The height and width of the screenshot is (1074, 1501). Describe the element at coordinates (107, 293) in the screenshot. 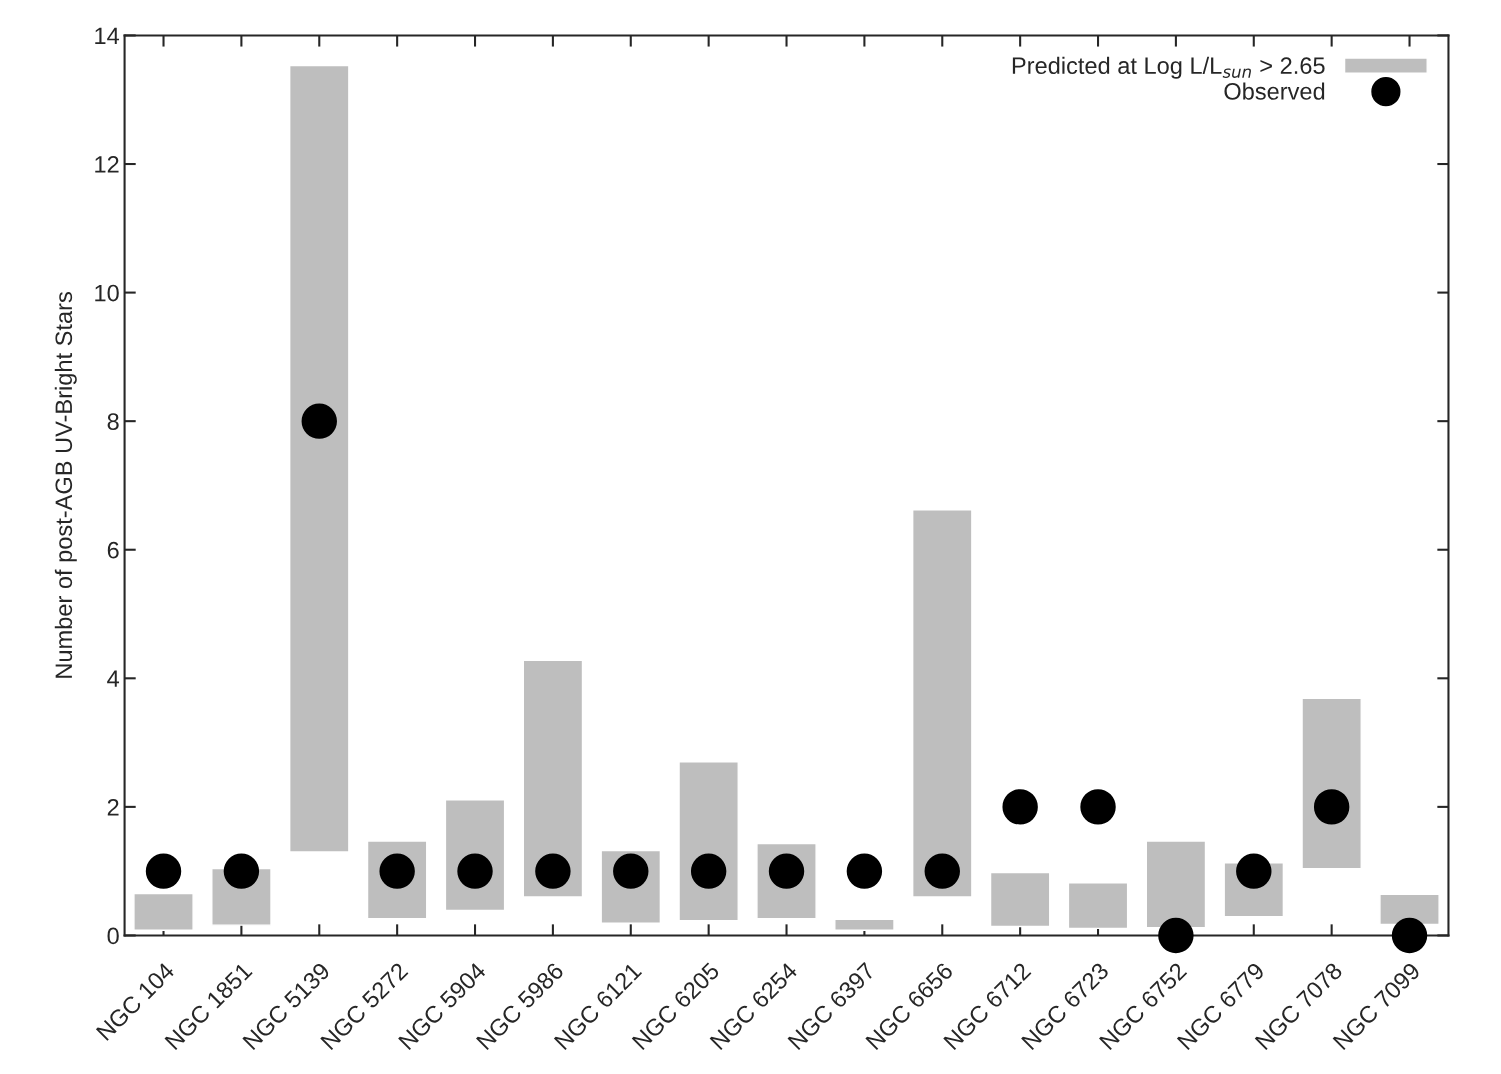

I see `y-tick-label: 10` at that location.